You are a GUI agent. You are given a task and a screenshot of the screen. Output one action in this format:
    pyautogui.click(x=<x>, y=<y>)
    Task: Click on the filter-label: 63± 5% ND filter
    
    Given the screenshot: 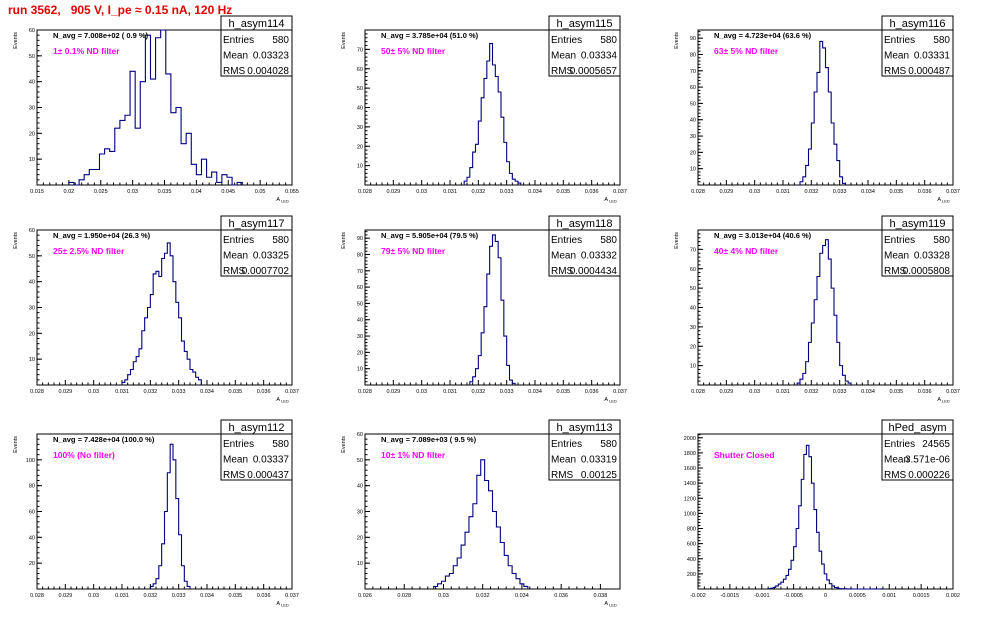 What is the action you would take?
    pyautogui.click(x=746, y=51)
    